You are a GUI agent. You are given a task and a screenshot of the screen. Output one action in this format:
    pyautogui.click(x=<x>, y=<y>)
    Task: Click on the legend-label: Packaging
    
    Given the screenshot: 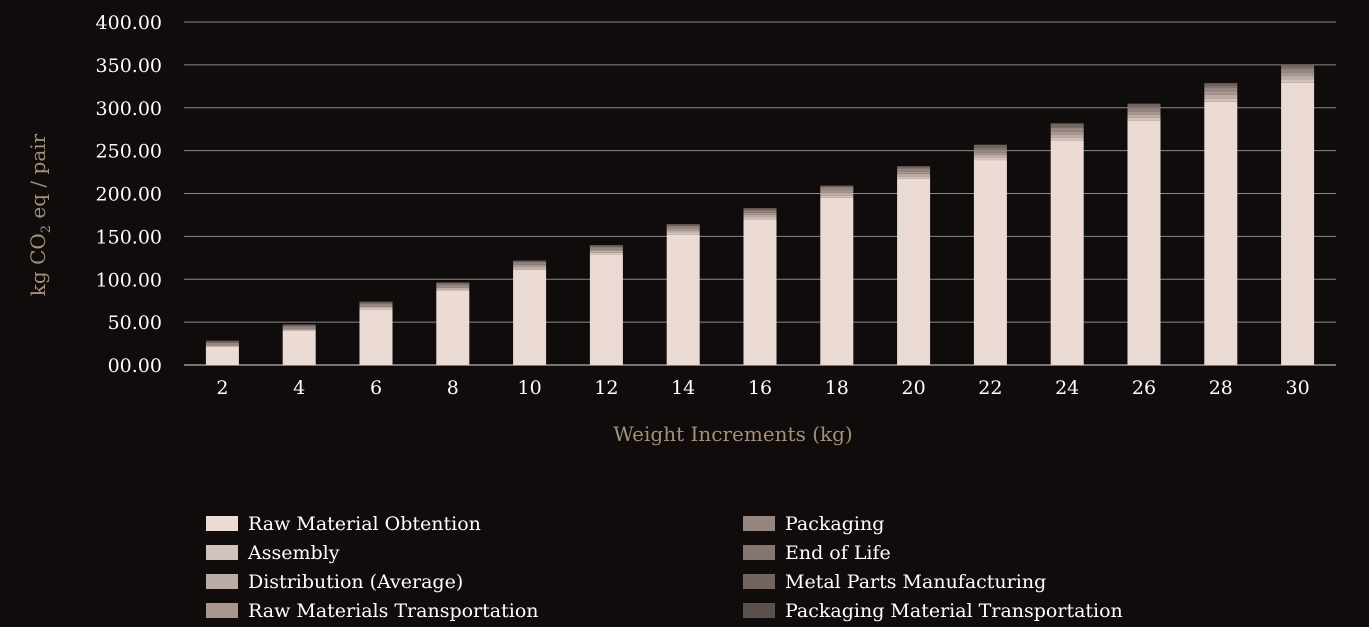 What is the action you would take?
    pyautogui.click(x=834, y=524)
    